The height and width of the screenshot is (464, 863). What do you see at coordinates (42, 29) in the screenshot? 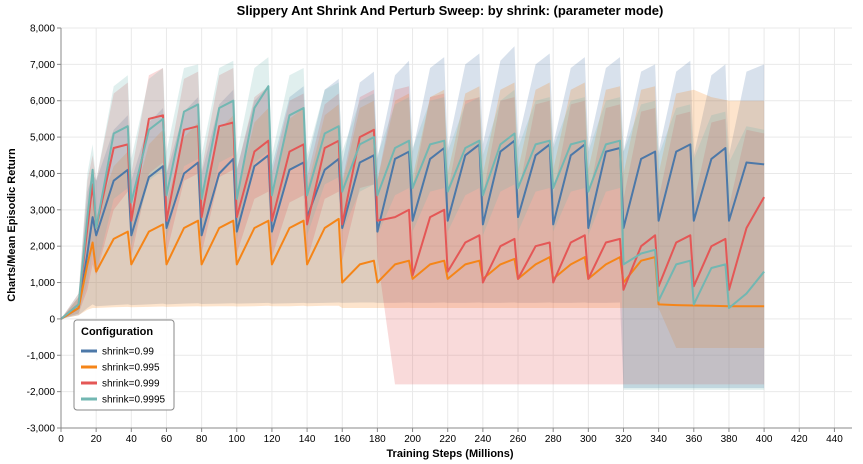
I see `y-tick-label: 8,000` at bounding box center [42, 29].